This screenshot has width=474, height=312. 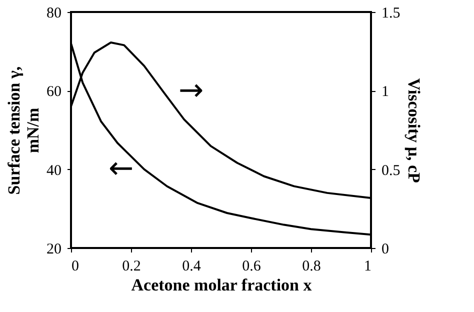 I want to click on y-tick-label: 40, so click(x=54, y=170).